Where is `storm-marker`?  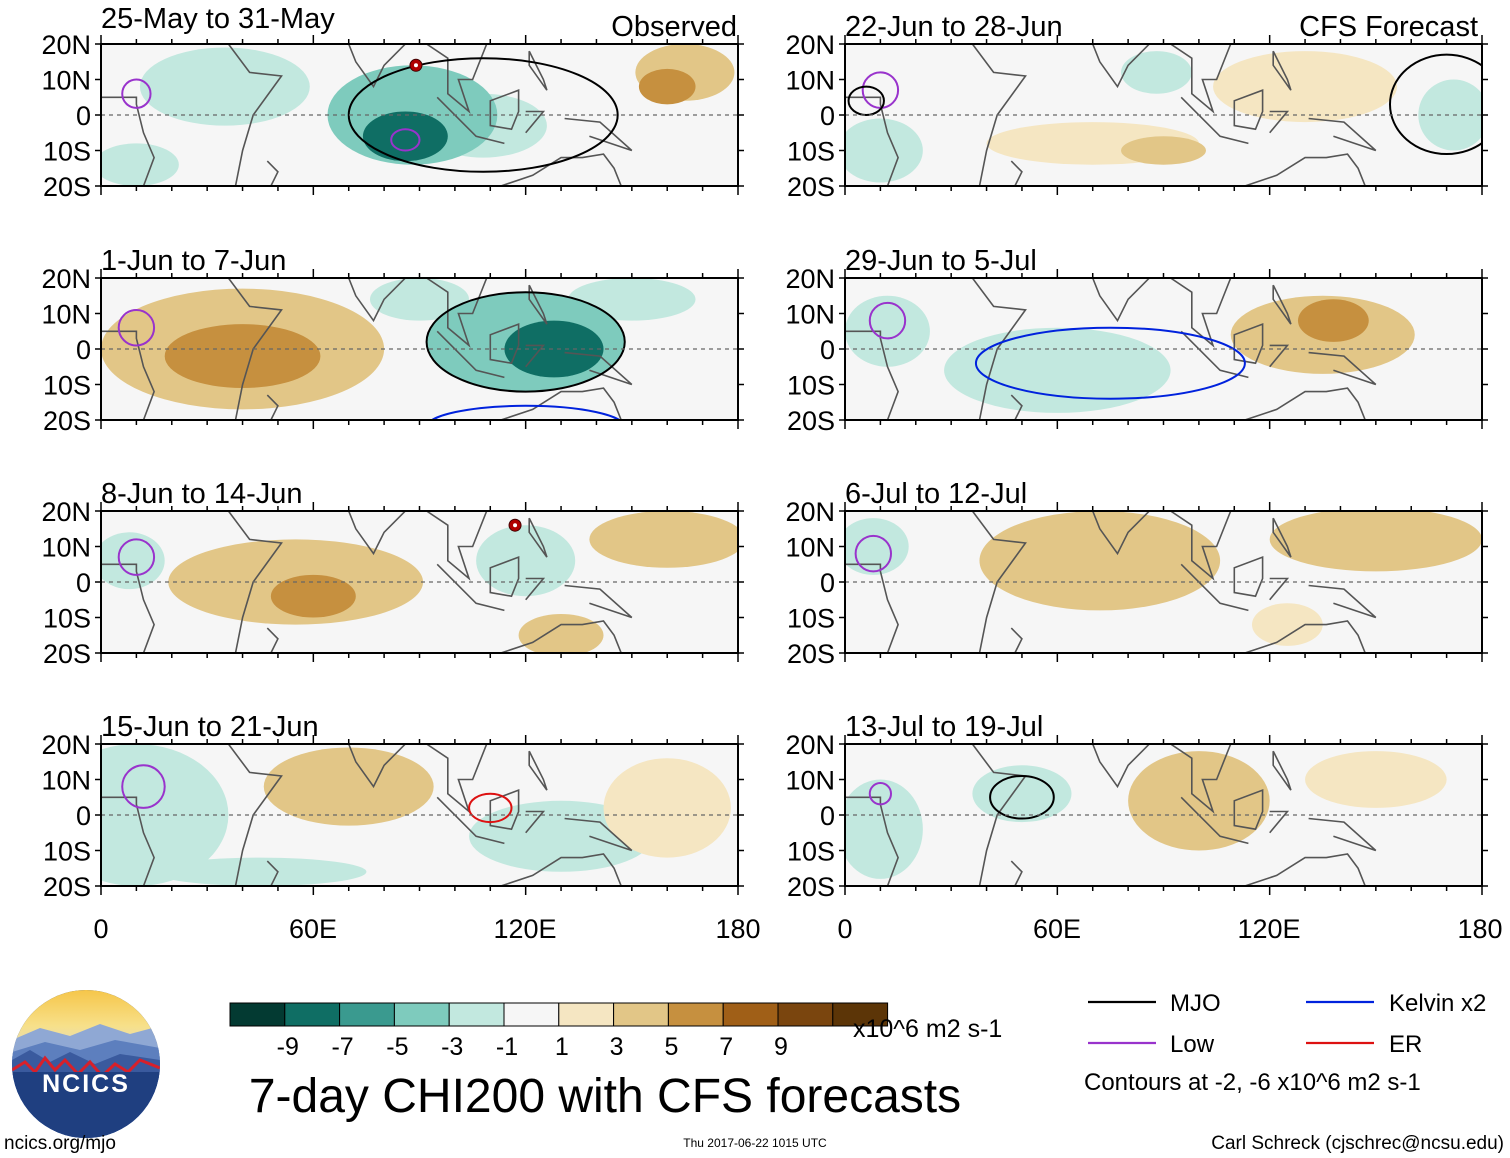
storm-marker is located at coordinates (416, 65).